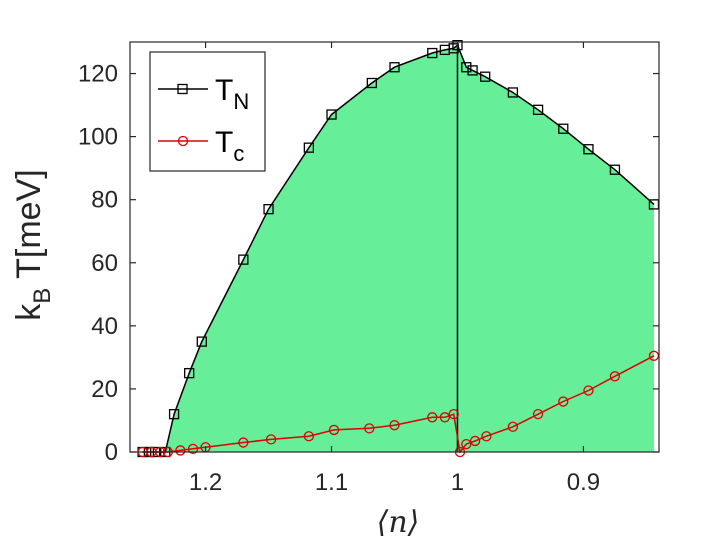 This screenshot has width=727, height=545. What do you see at coordinates (98, 74) in the screenshot?
I see `y-tick-label: 120` at bounding box center [98, 74].